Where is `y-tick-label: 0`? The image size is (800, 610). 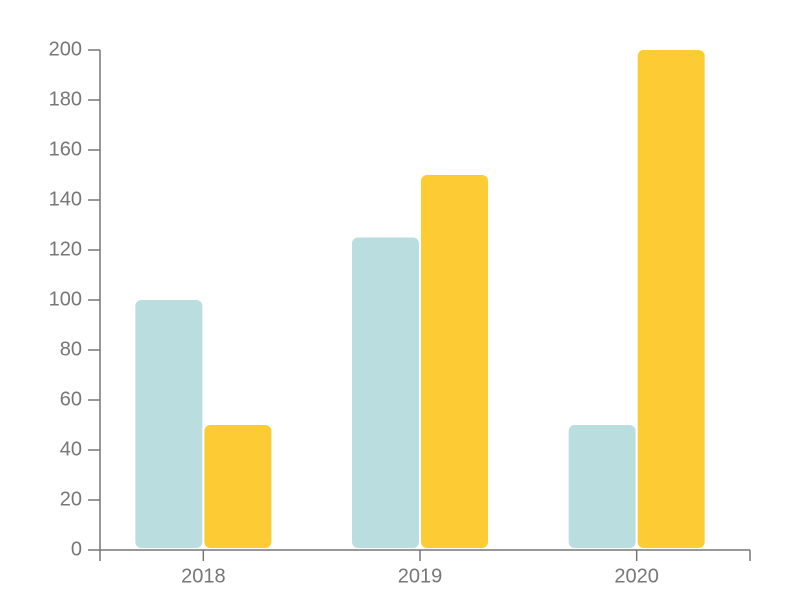
y-tick-label: 0 is located at coordinates (76, 549).